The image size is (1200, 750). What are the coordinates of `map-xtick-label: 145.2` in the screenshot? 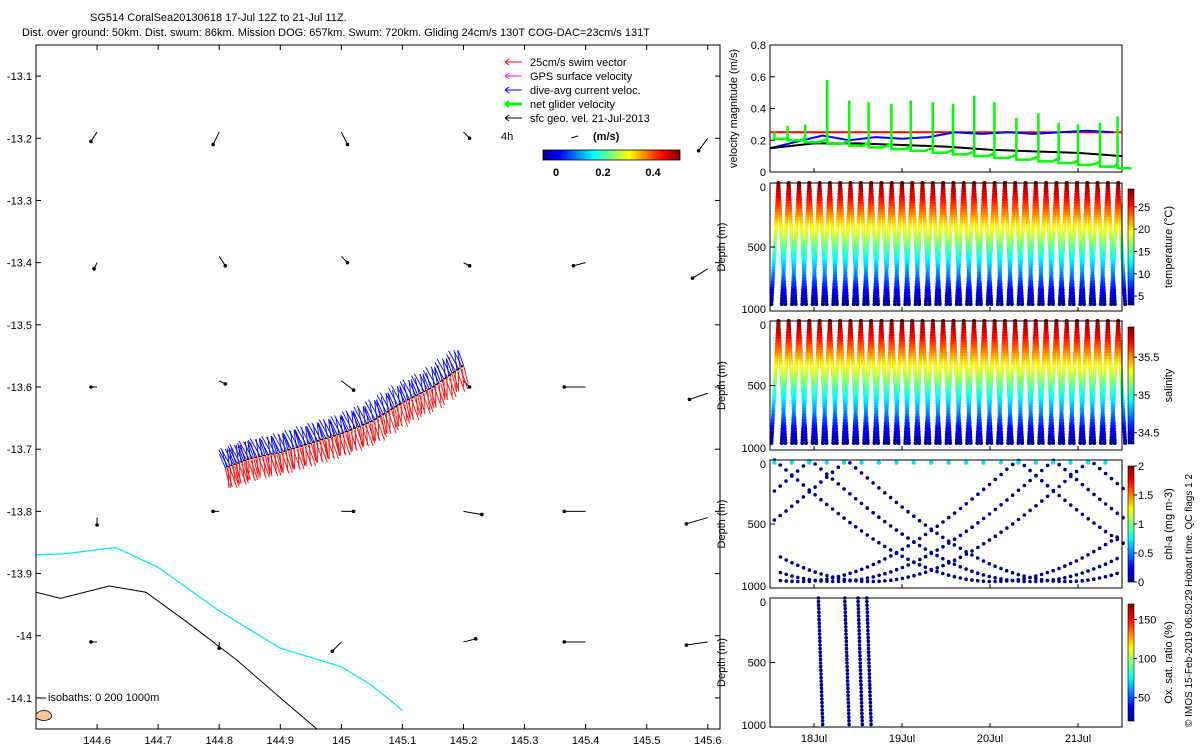 It's located at (464, 741).